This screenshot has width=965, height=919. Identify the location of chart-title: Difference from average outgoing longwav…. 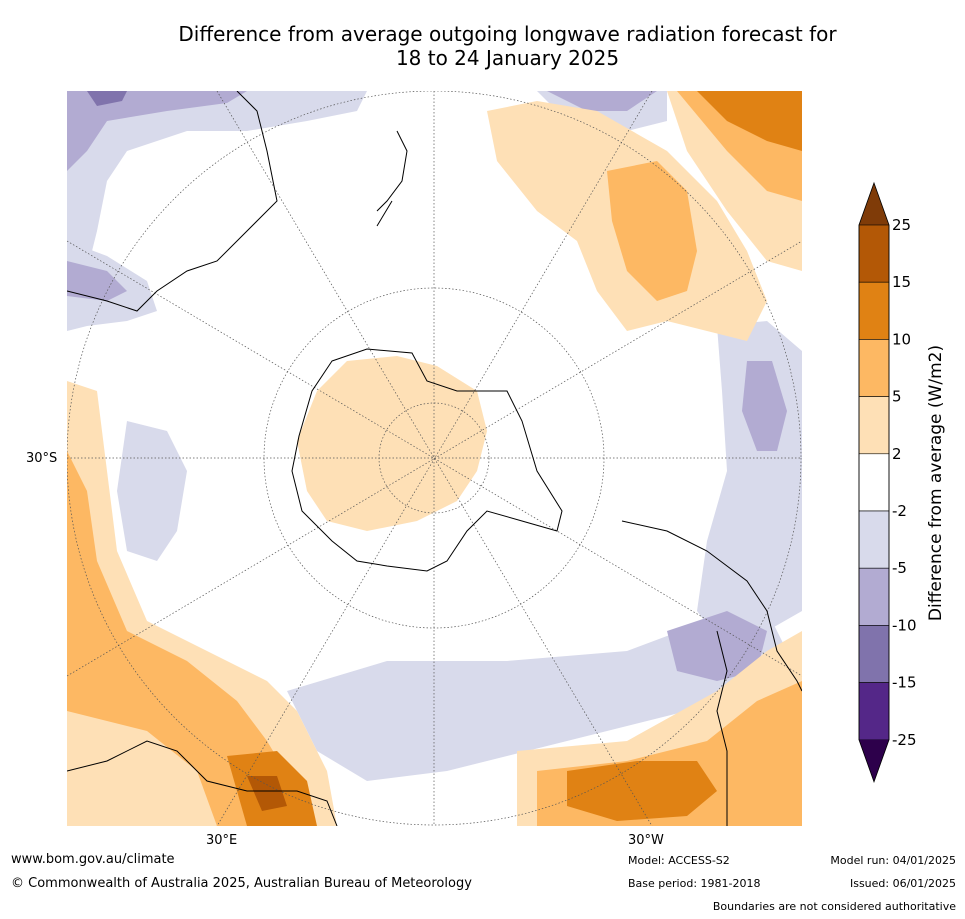
(507, 46).